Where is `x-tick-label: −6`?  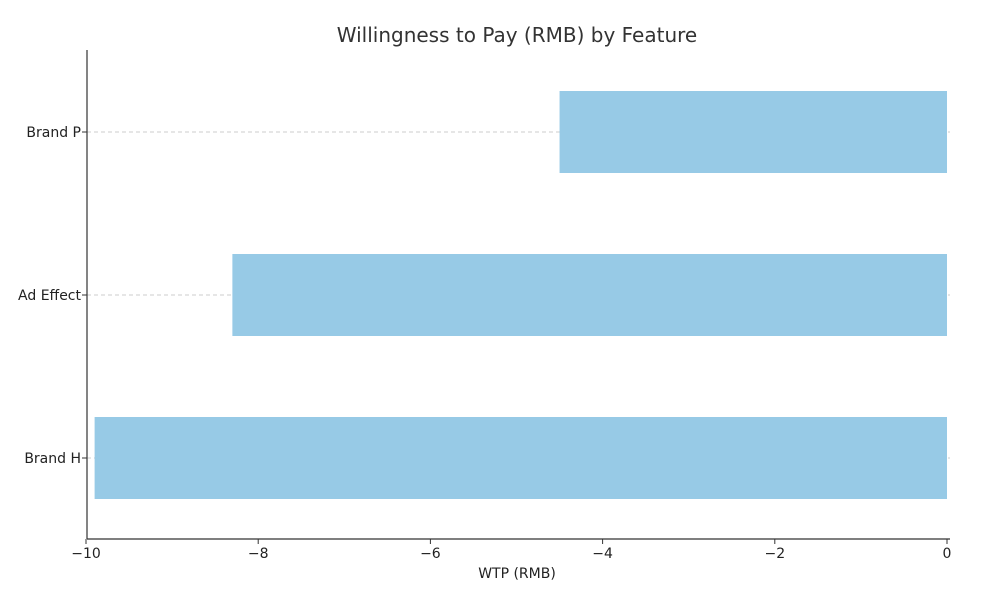
x-tick-label: −6 is located at coordinates (430, 554).